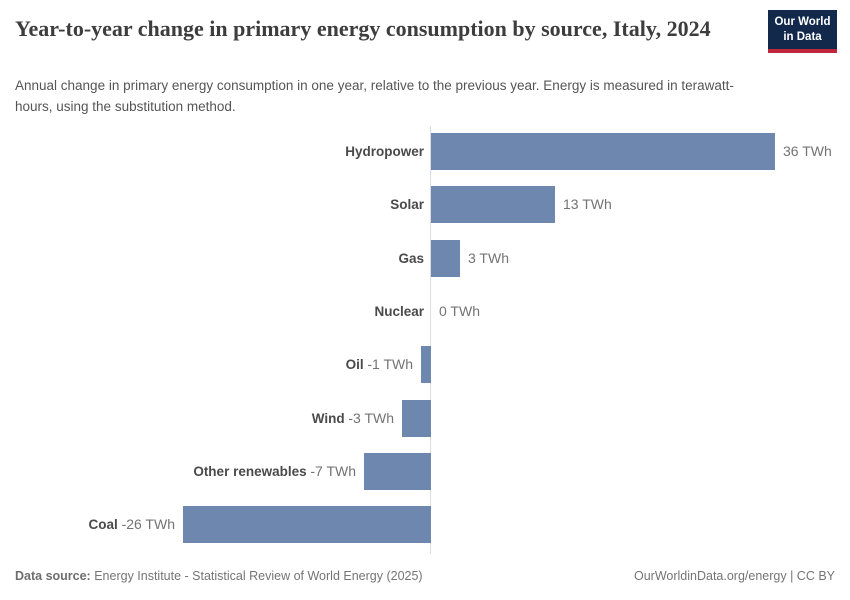  I want to click on value-label-nuclear: 0 TWh, so click(459, 311).